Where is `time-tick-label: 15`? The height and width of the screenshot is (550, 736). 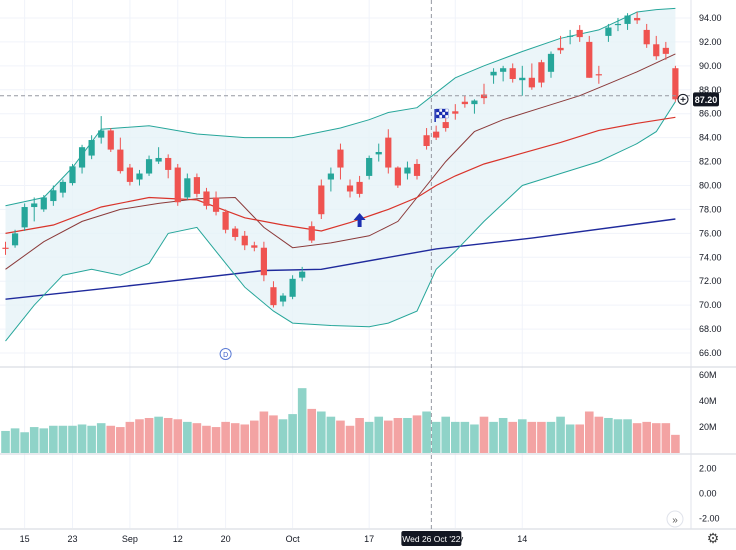 time-tick-label: 15 is located at coordinates (25, 539).